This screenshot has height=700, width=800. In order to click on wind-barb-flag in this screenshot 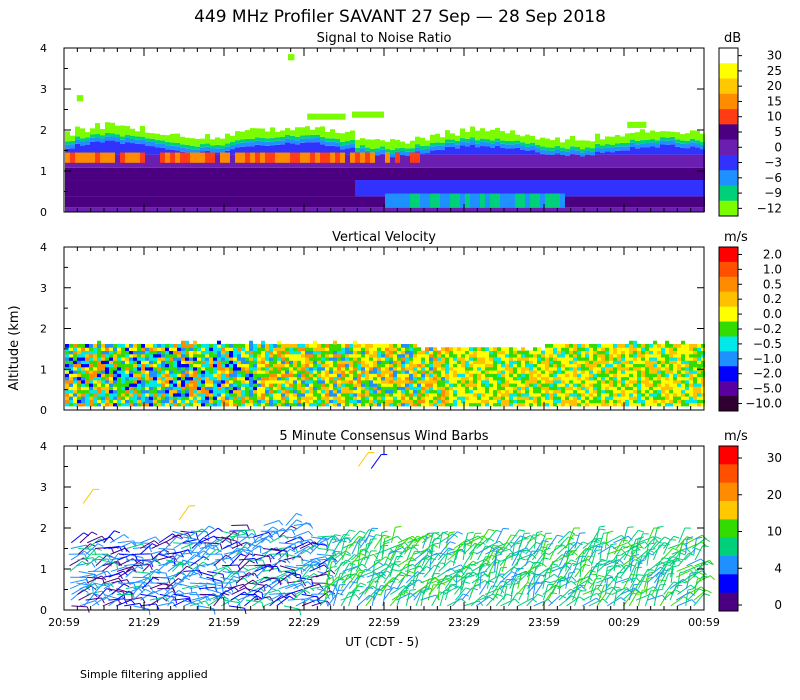, I will do `click(100, 545)`.